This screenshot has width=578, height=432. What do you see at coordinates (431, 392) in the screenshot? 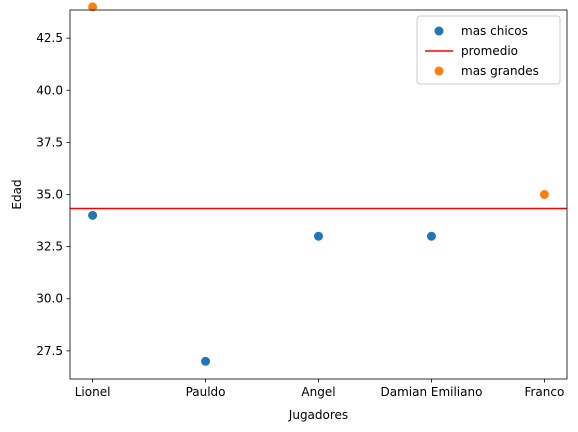
I see `x-tick-label: Damian Emiliano` at bounding box center [431, 392].